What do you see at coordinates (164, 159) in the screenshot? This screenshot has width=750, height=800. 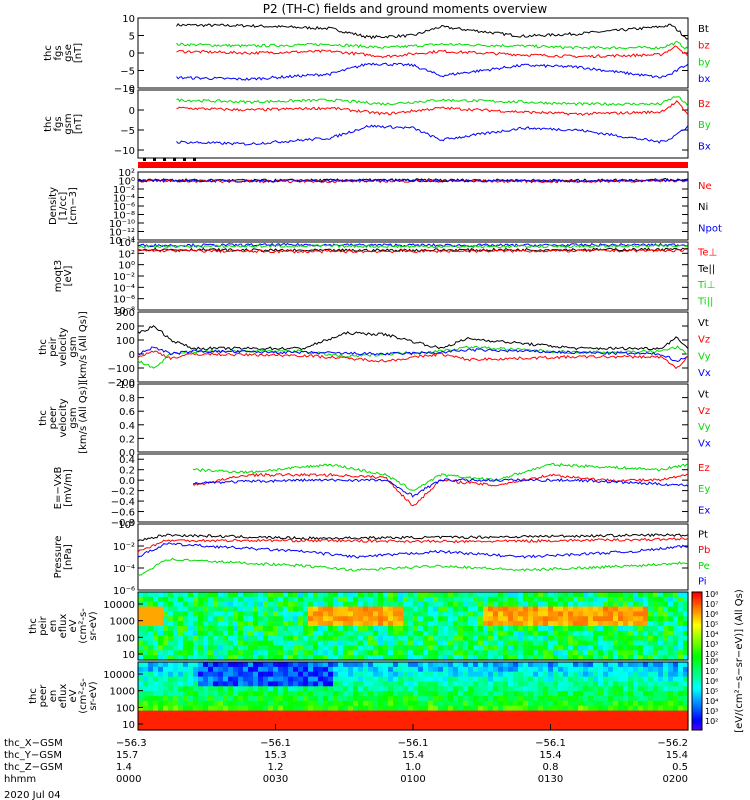 I see `status-mark` at bounding box center [164, 159].